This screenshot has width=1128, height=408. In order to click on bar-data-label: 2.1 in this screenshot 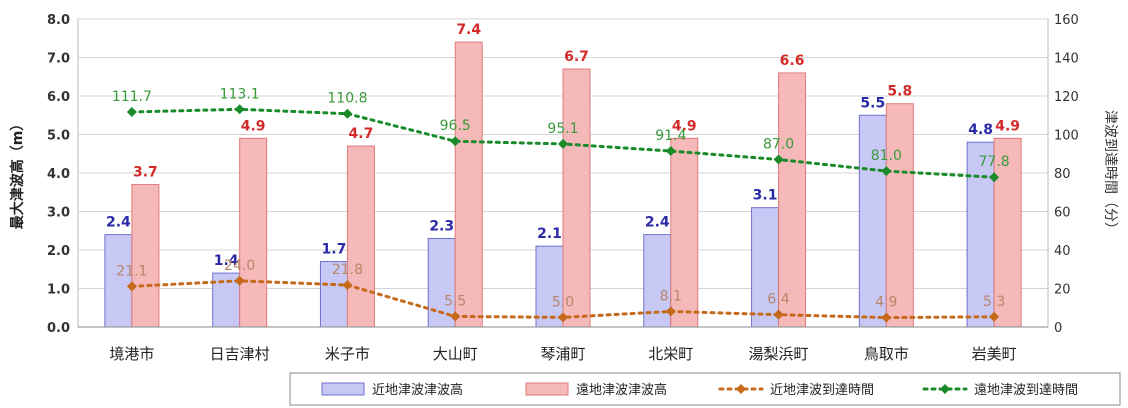, I will do `click(549, 234)`.